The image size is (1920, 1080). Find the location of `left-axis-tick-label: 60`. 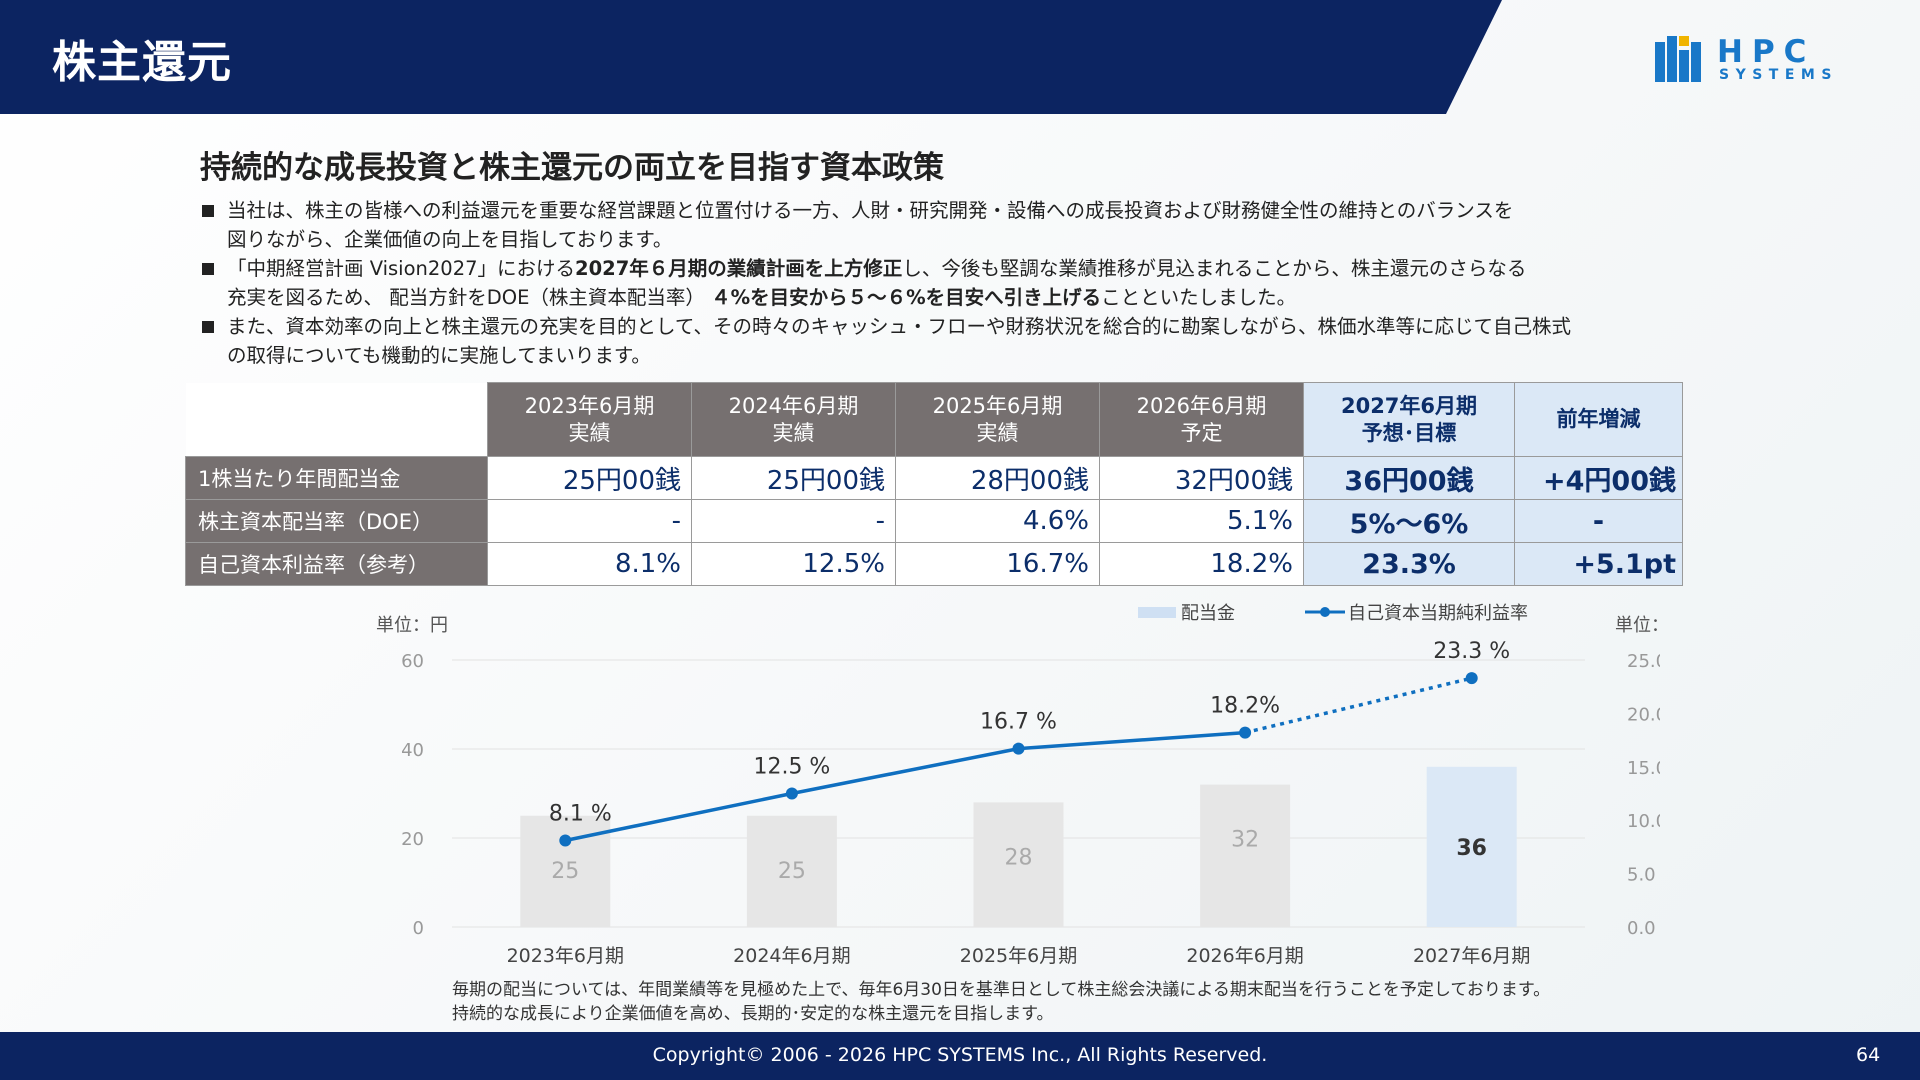

left-axis-tick-label: 60 is located at coordinates (412, 661).